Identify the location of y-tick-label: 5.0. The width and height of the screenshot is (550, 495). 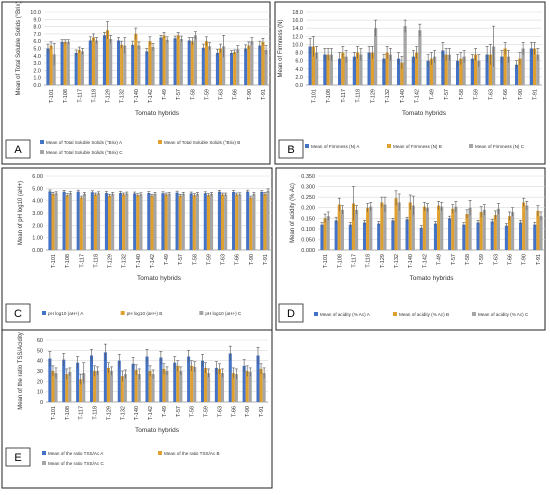
(37, 50).